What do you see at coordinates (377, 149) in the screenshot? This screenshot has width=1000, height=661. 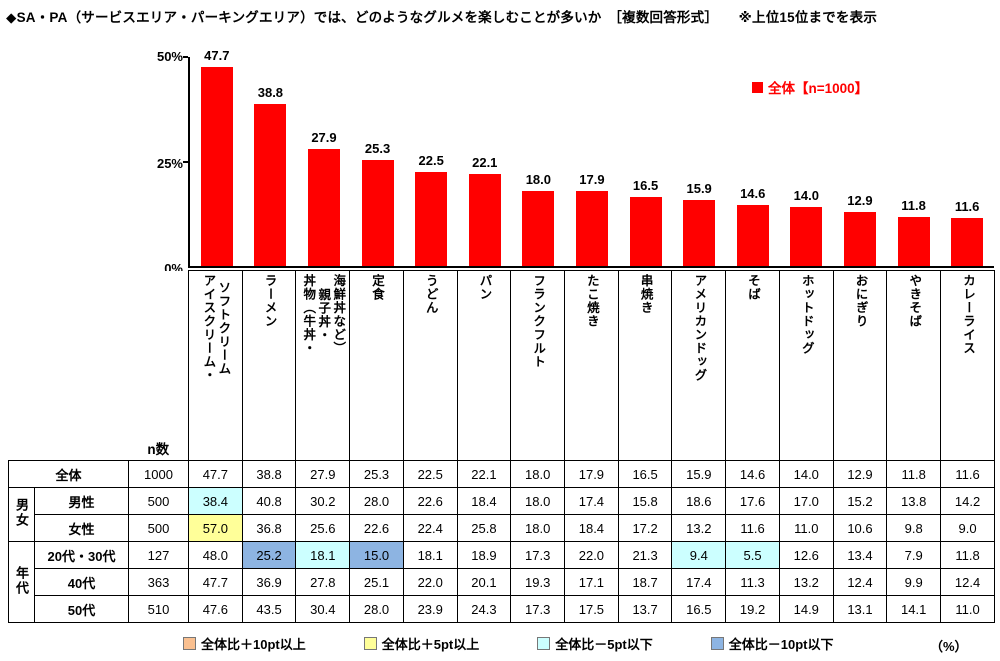 I see `bar-value-label: 25.3` at bounding box center [377, 149].